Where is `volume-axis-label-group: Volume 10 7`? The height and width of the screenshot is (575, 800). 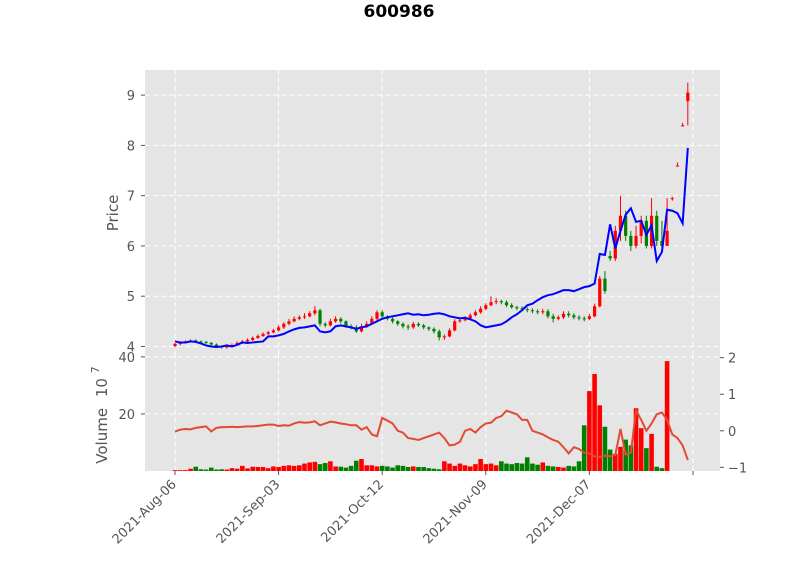
volume-axis-label-group: Volume 10 7 is located at coordinates (100, 414).